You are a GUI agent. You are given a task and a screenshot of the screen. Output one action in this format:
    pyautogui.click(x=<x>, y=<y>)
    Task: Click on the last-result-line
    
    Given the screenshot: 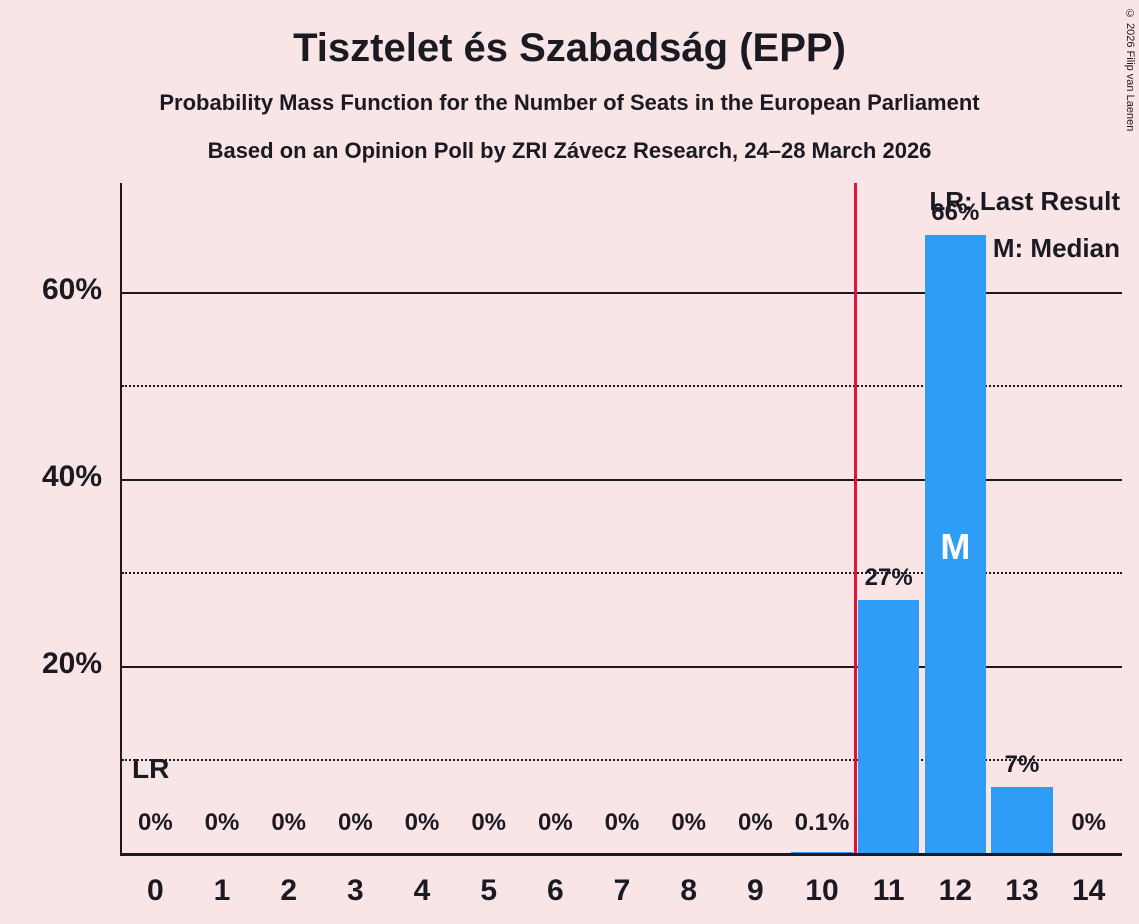 What is the action you would take?
    pyautogui.click(x=855, y=518)
    